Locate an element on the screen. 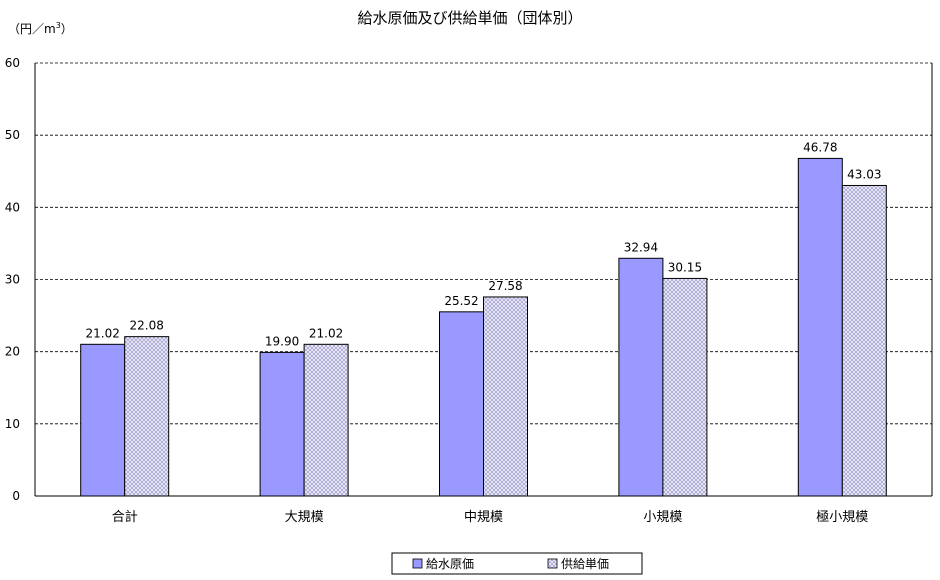  y-tick-label: 60 is located at coordinates (12, 63).